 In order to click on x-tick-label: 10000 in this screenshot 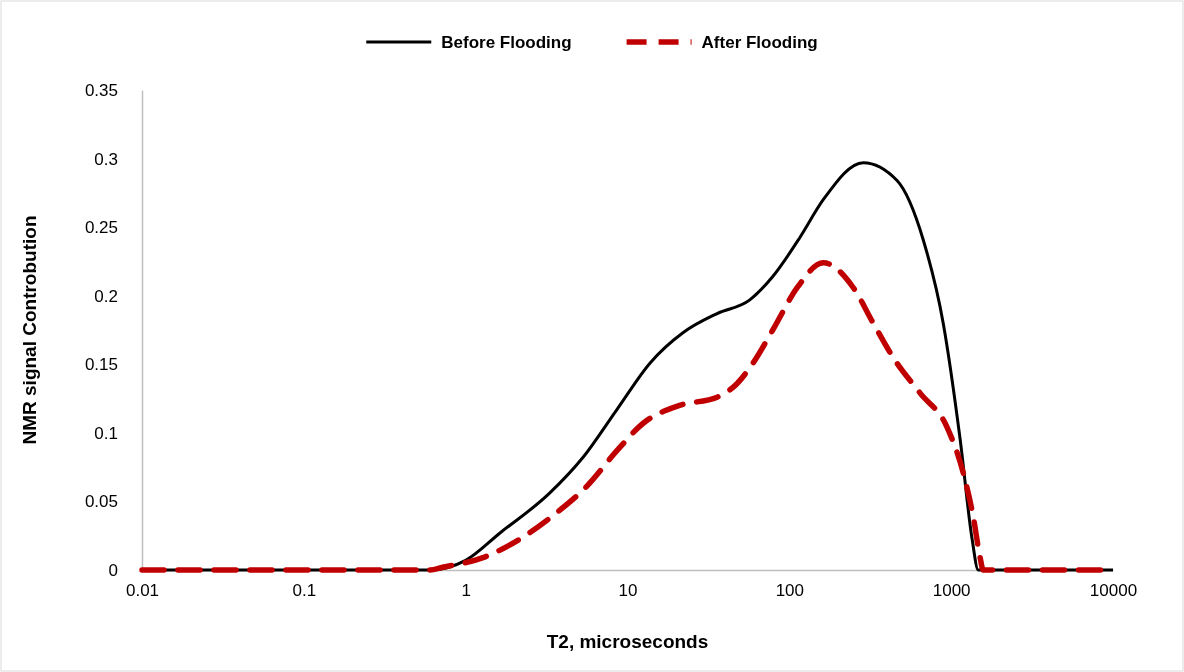, I will do `click(1113, 591)`.